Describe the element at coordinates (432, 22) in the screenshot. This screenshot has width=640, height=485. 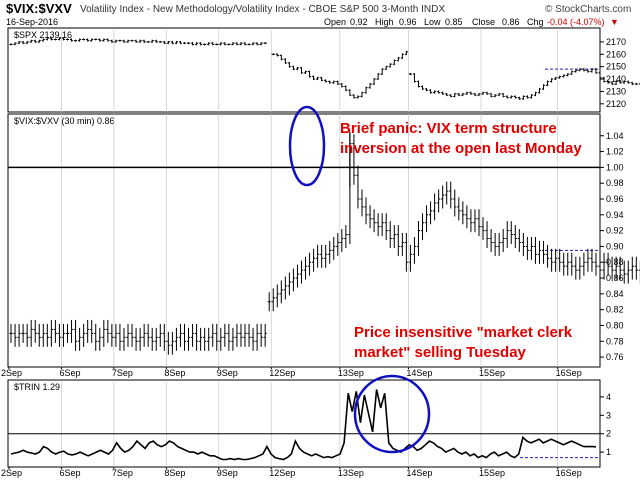
I see `low-label: Low` at that location.